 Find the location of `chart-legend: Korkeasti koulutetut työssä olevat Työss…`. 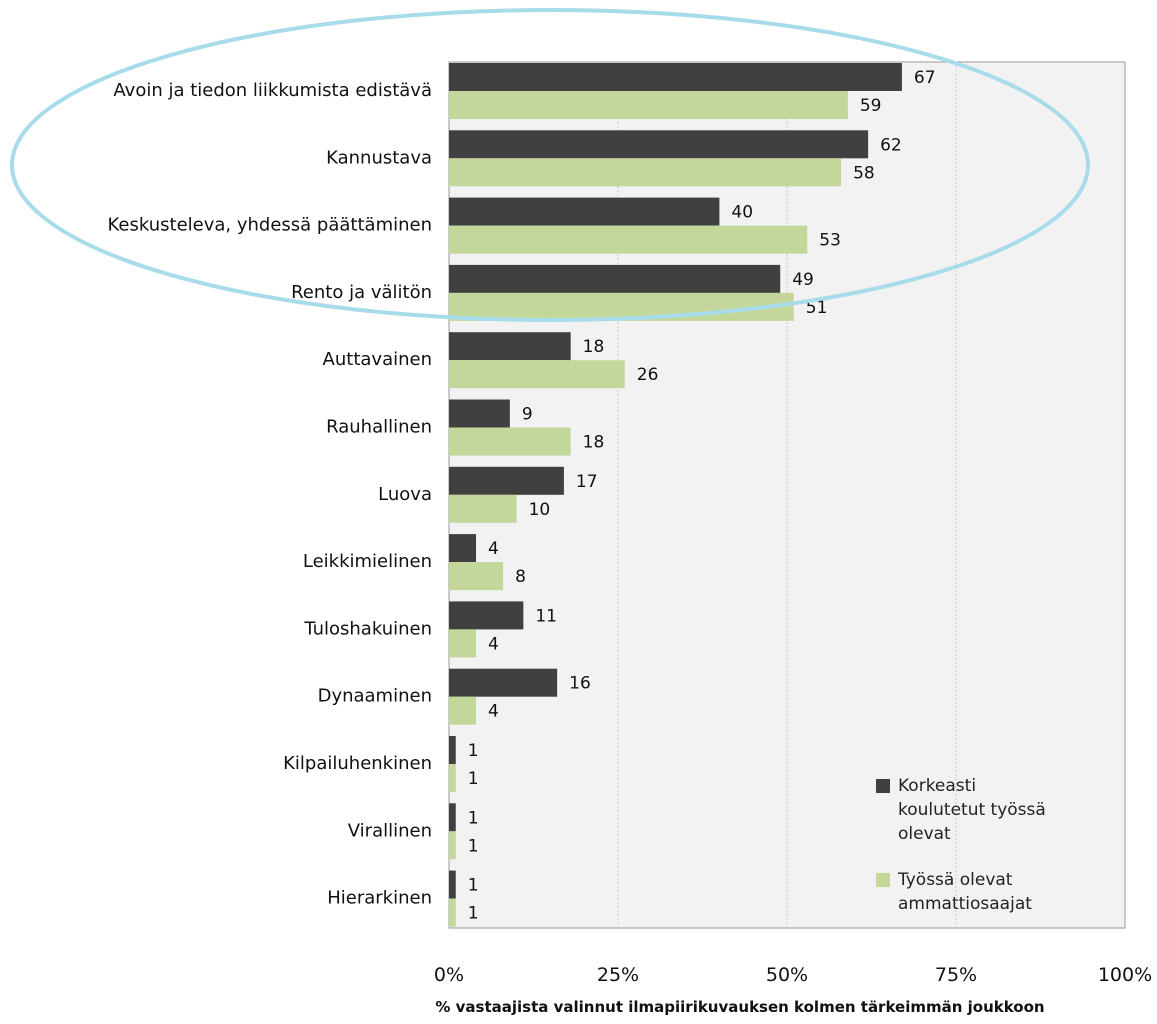

chart-legend: Korkeasti koulutetut työssä olevat Työss… is located at coordinates (1002, 856).